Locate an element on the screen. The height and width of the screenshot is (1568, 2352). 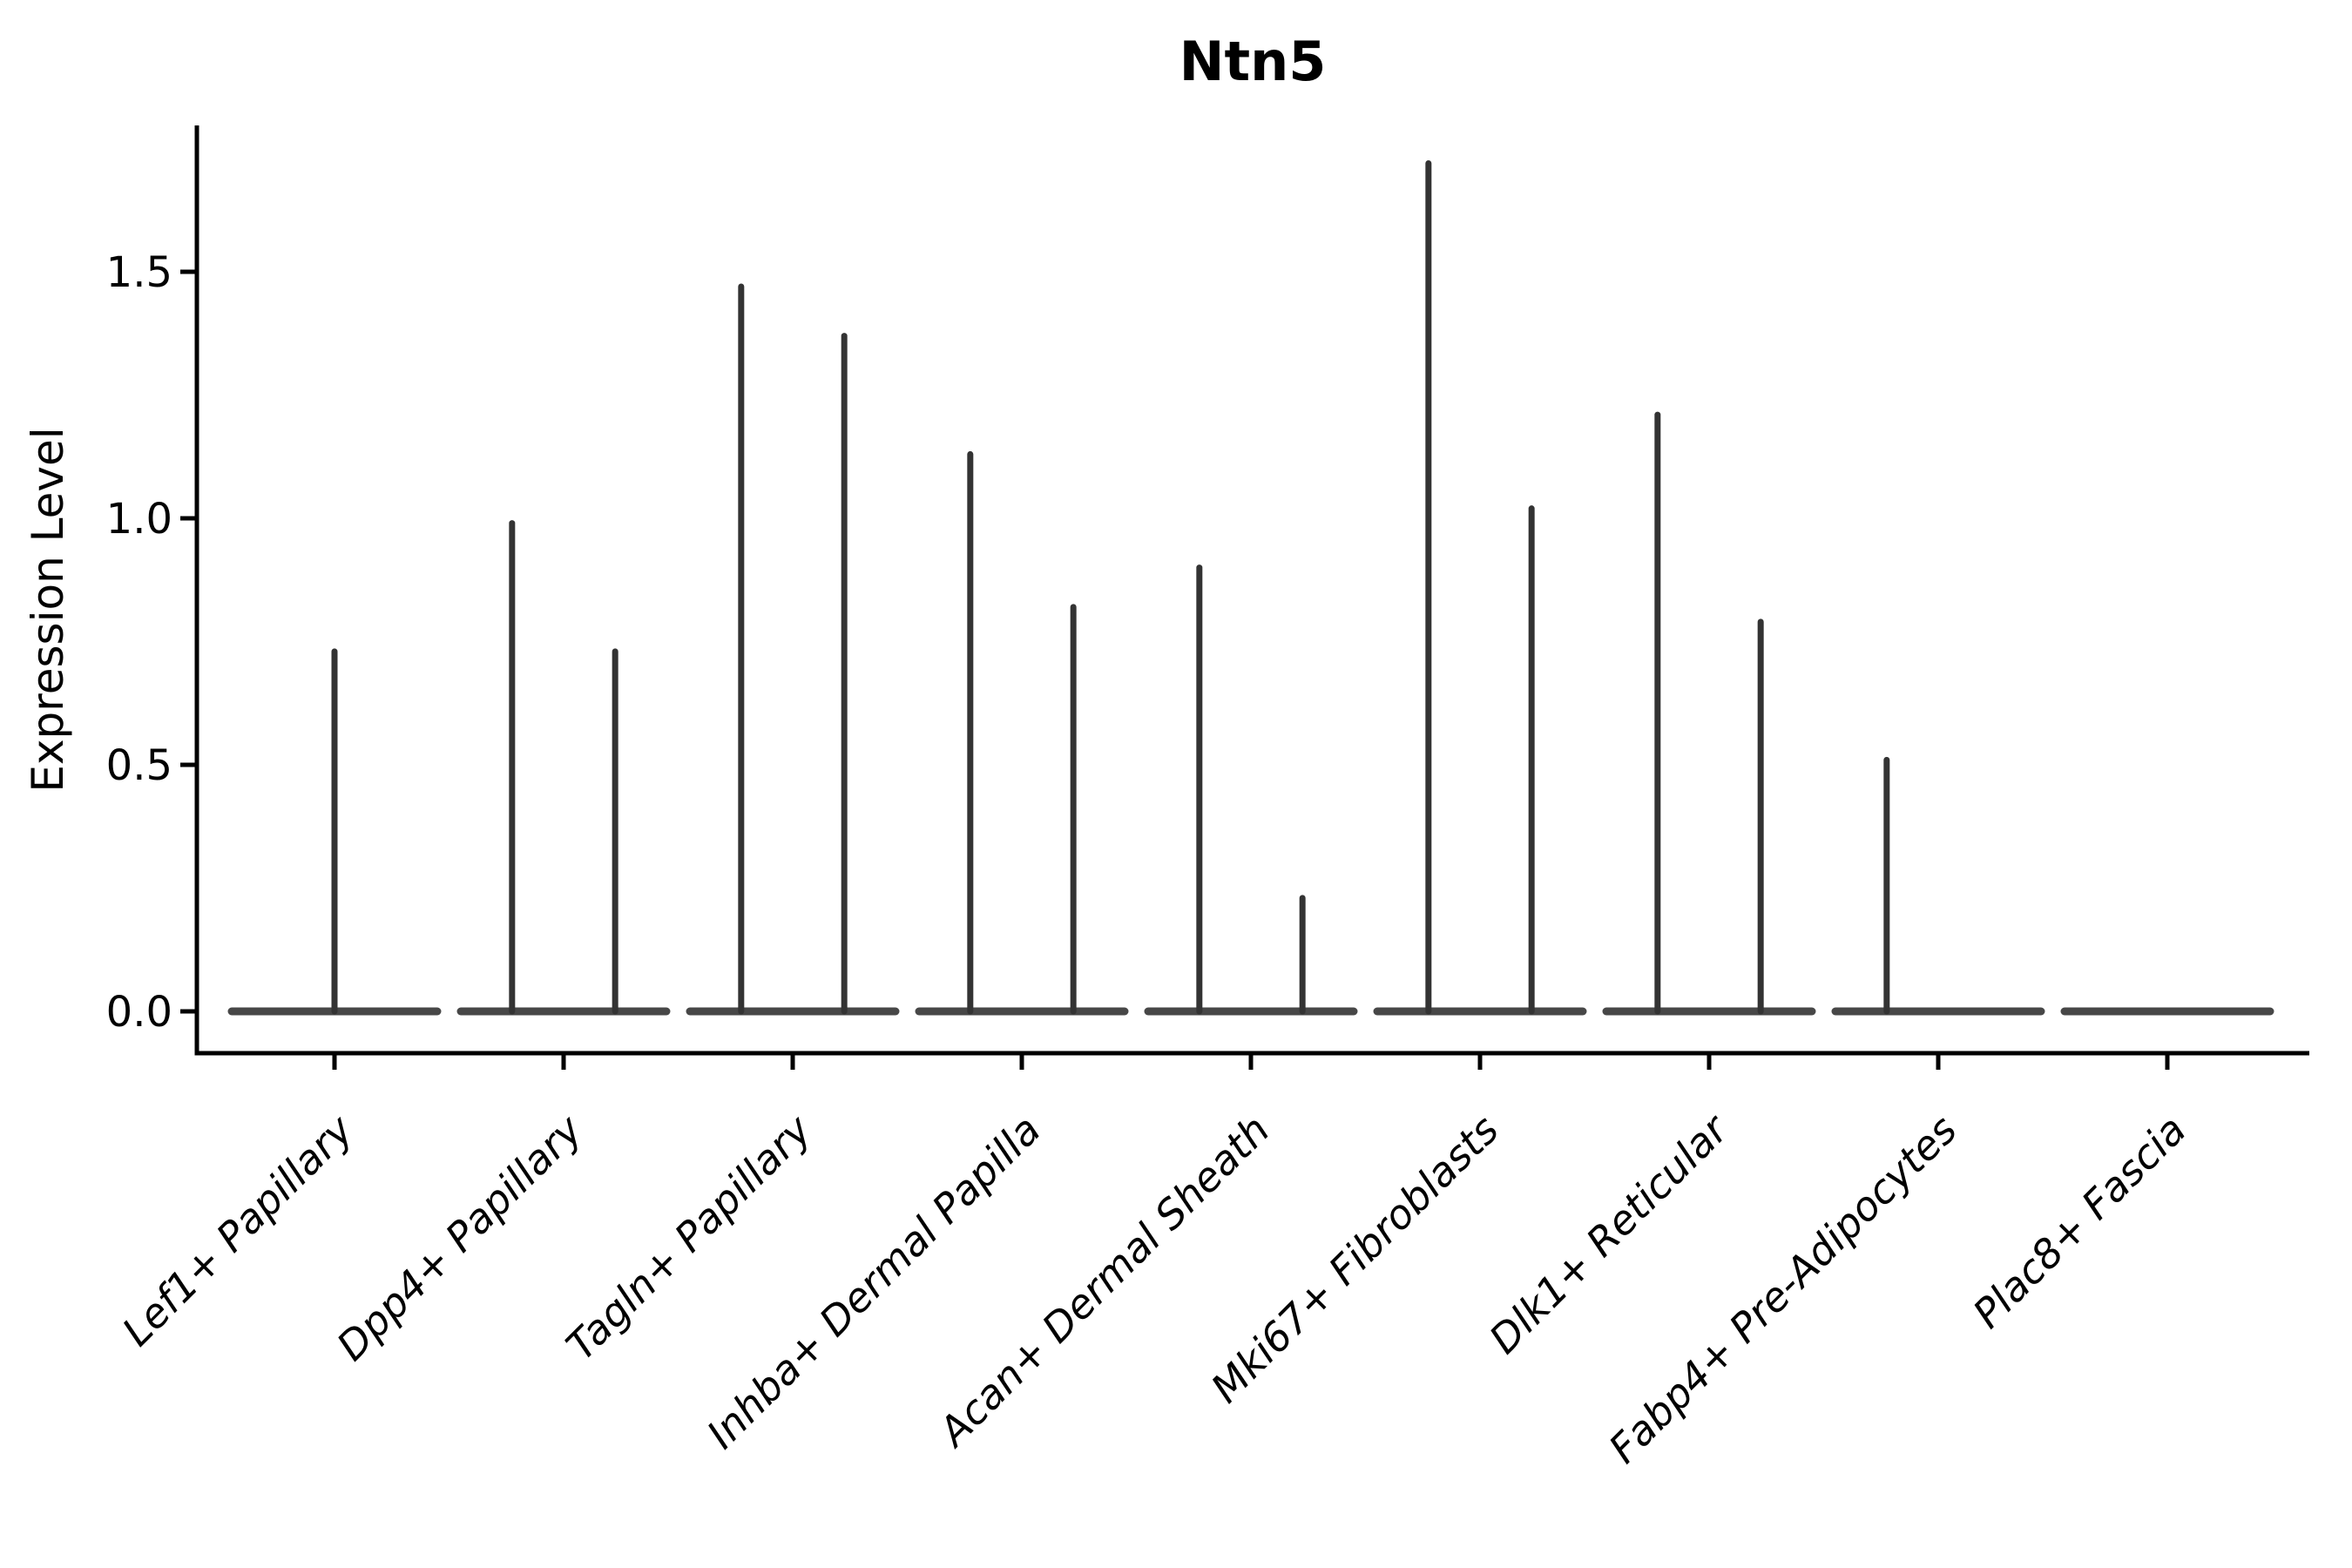
y-tick-label: 1.5 is located at coordinates (139, 272).